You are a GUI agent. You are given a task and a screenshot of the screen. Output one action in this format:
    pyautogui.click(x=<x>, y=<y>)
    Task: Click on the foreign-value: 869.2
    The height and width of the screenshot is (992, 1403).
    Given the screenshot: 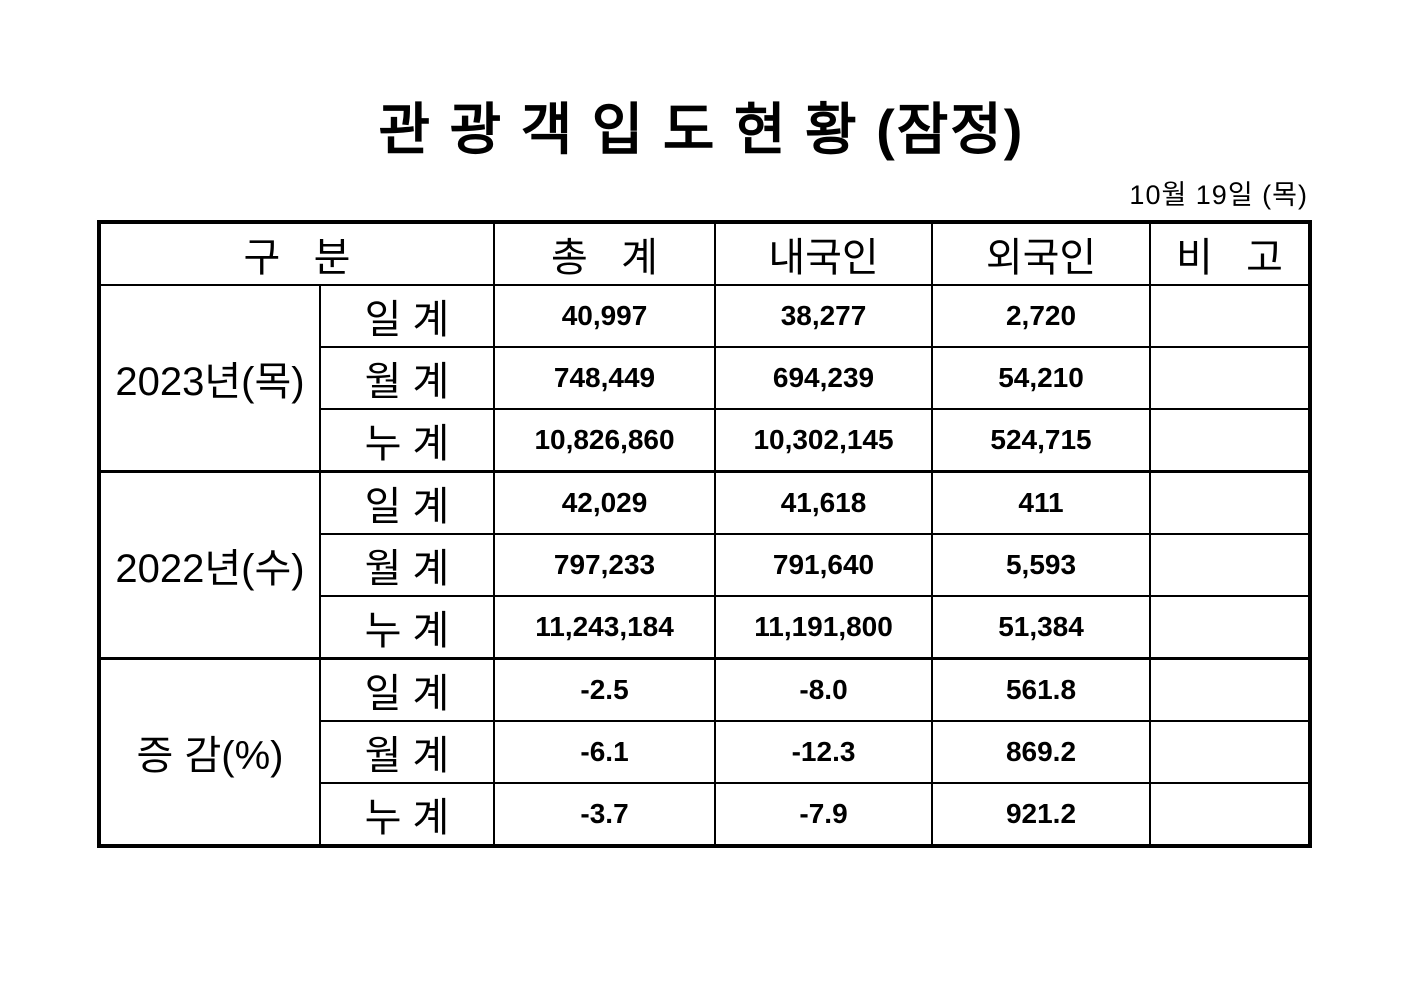 What is the action you would take?
    pyautogui.click(x=1041, y=752)
    